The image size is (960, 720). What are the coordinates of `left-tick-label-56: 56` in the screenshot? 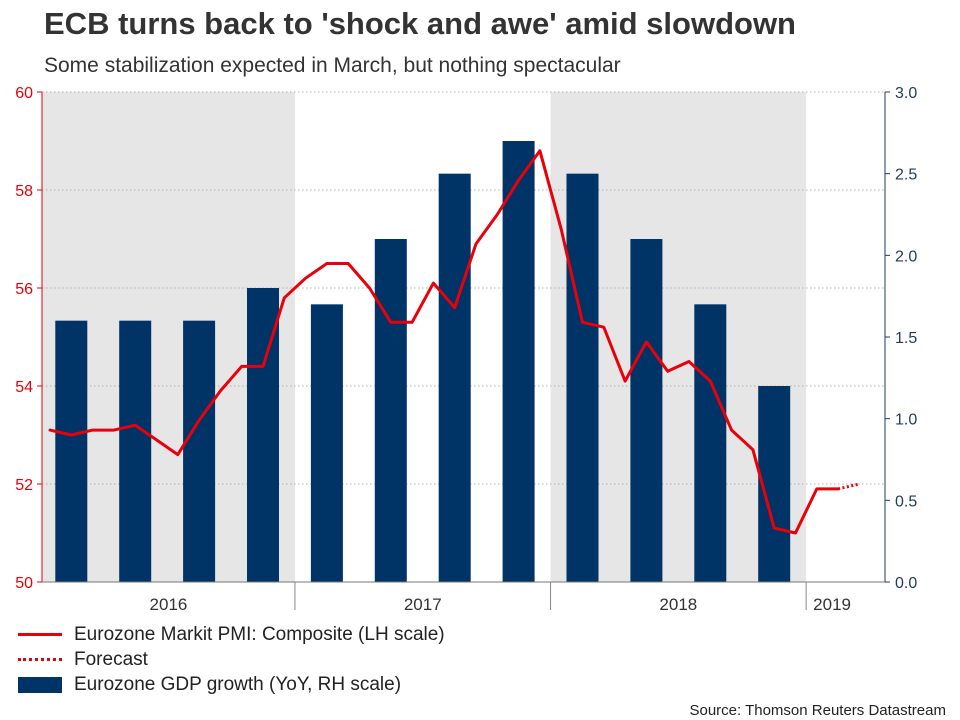 It's located at (24, 289).